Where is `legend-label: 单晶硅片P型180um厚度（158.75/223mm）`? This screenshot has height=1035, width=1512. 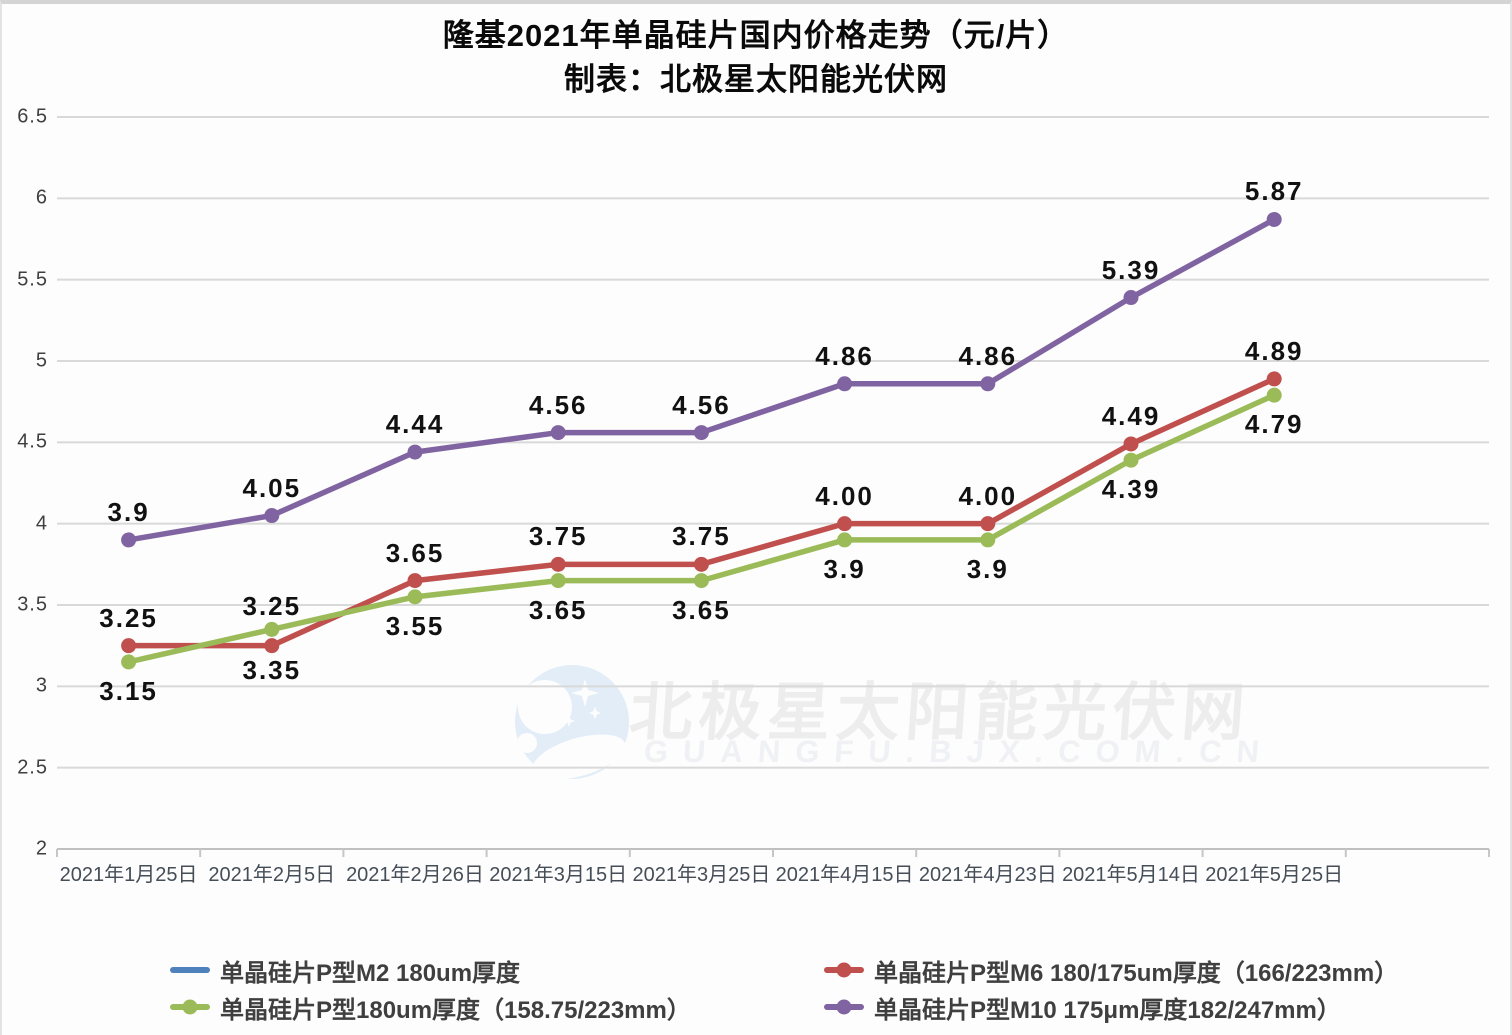
legend-label: 单晶硅片P型180um厚度（158.75/223mm） is located at coordinates (455, 1010).